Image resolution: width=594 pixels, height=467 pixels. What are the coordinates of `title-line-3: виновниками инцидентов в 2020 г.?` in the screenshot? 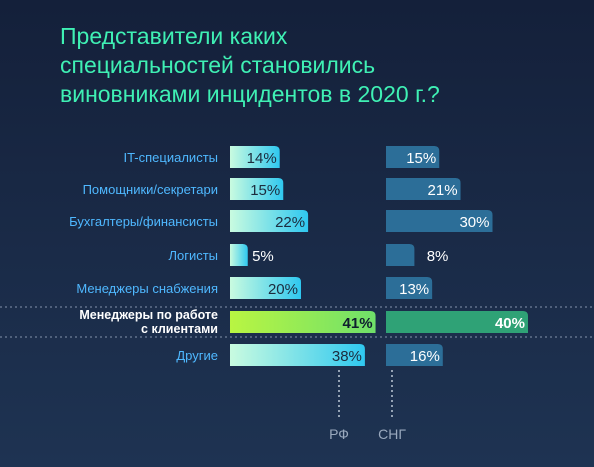 It's located at (250, 94).